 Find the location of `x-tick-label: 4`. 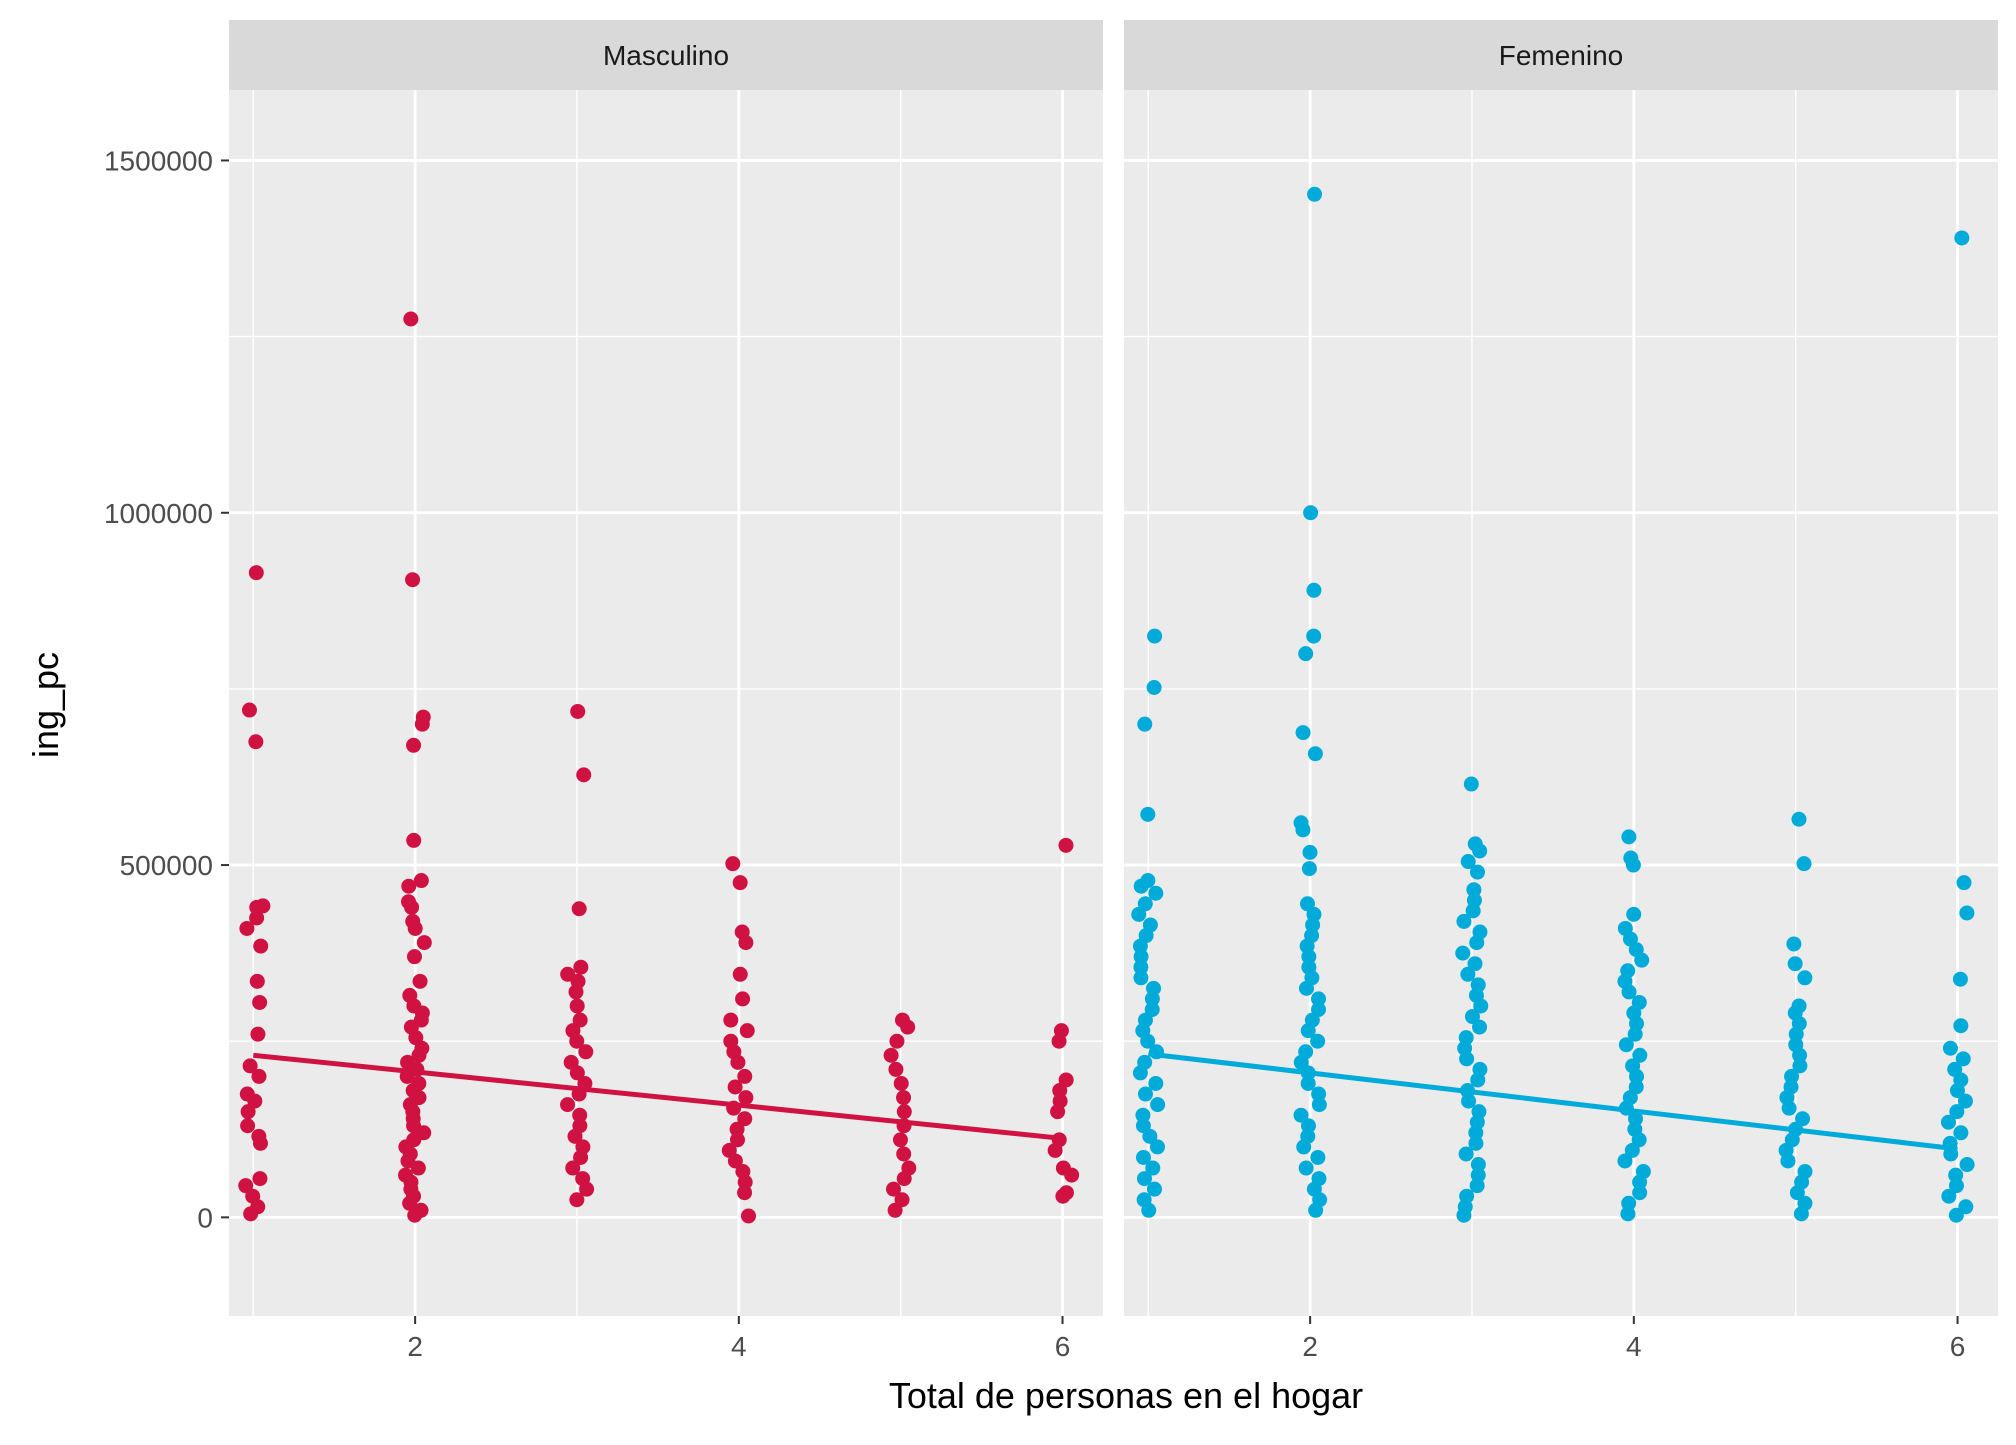

x-tick-label: 4 is located at coordinates (739, 1346).